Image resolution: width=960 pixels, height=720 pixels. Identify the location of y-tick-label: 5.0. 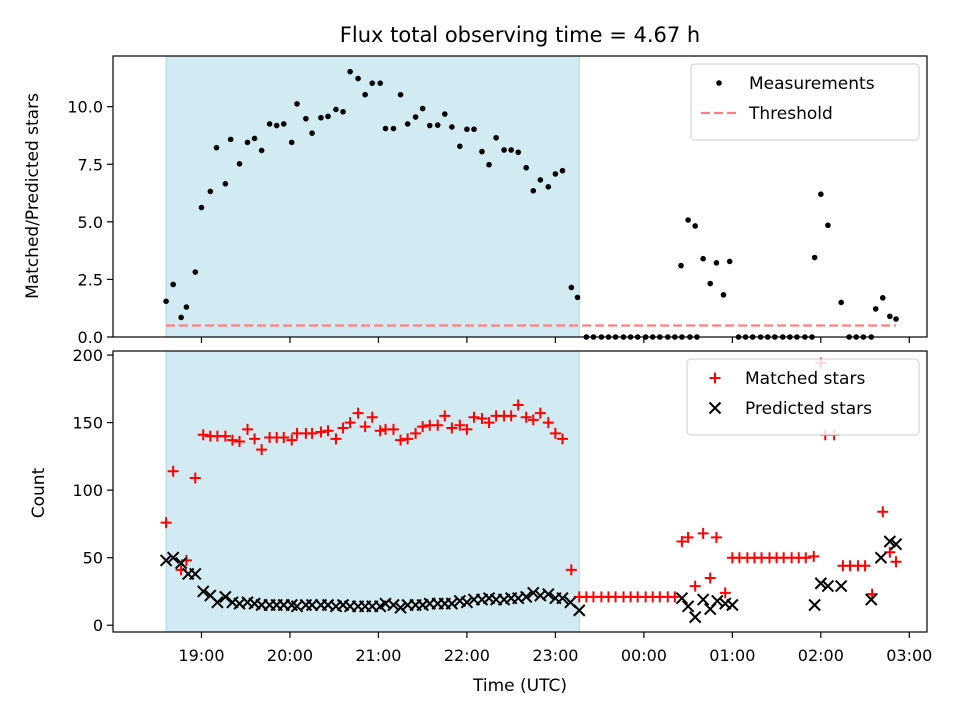
(90, 222).